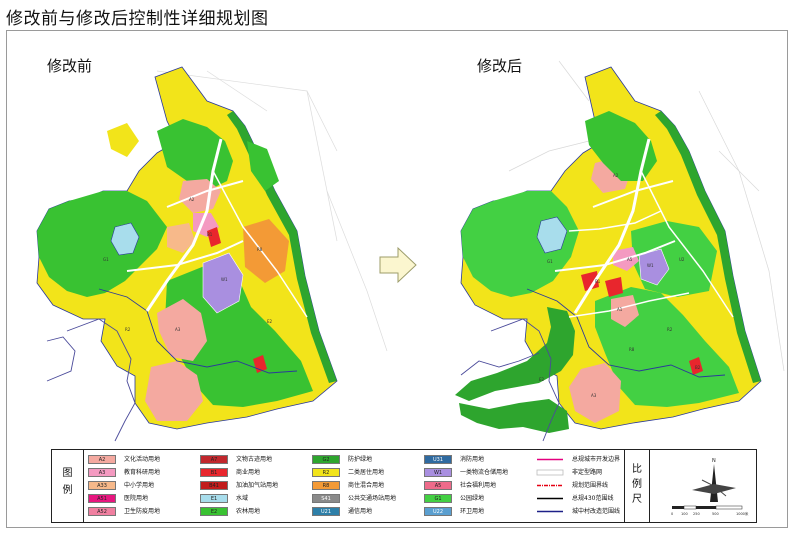 Image resolution: width=793 pixels, height=541 pixels. What do you see at coordinates (630, 259) in the screenshot?
I see `svg-text: A5` at bounding box center [630, 259].